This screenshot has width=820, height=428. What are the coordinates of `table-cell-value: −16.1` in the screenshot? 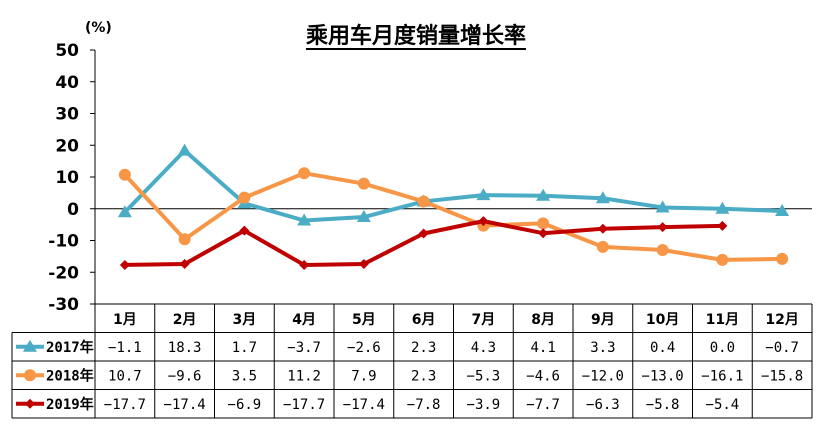 It's located at (722, 376).